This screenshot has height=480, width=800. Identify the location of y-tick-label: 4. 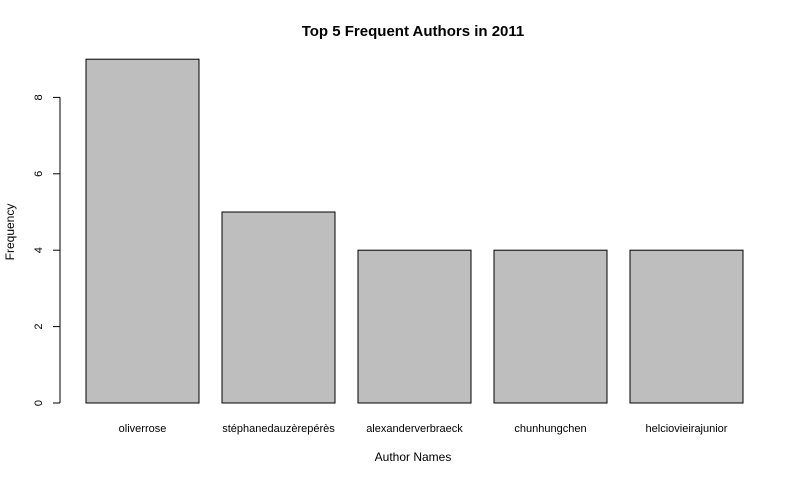
(39, 250).